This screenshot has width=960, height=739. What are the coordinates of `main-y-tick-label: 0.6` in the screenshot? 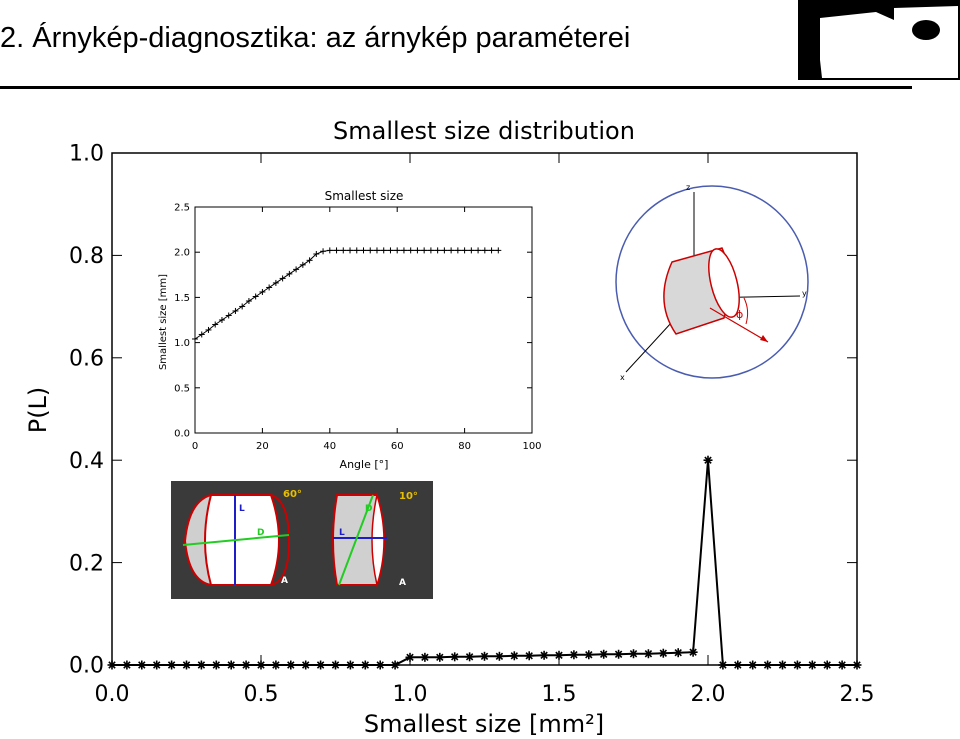 It's located at (86, 359).